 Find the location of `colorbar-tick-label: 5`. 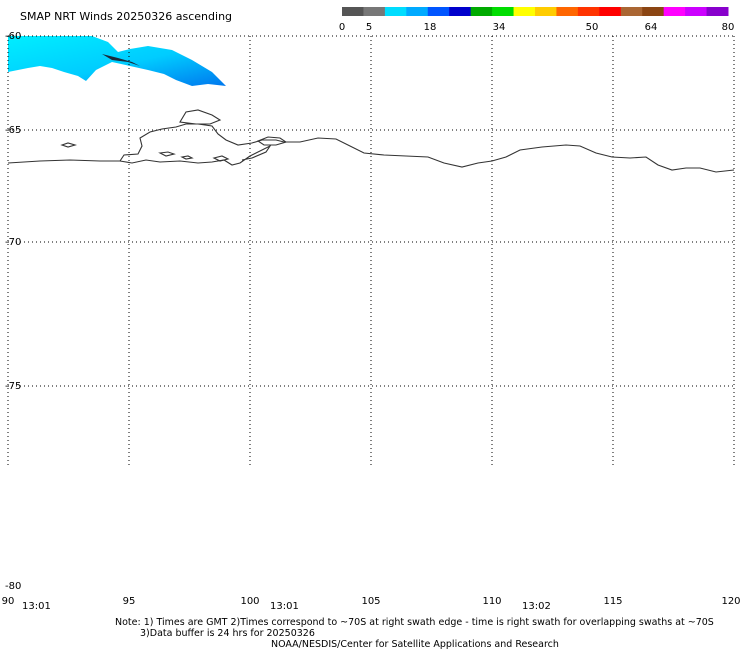

colorbar-tick-label: 5 is located at coordinates (369, 27).